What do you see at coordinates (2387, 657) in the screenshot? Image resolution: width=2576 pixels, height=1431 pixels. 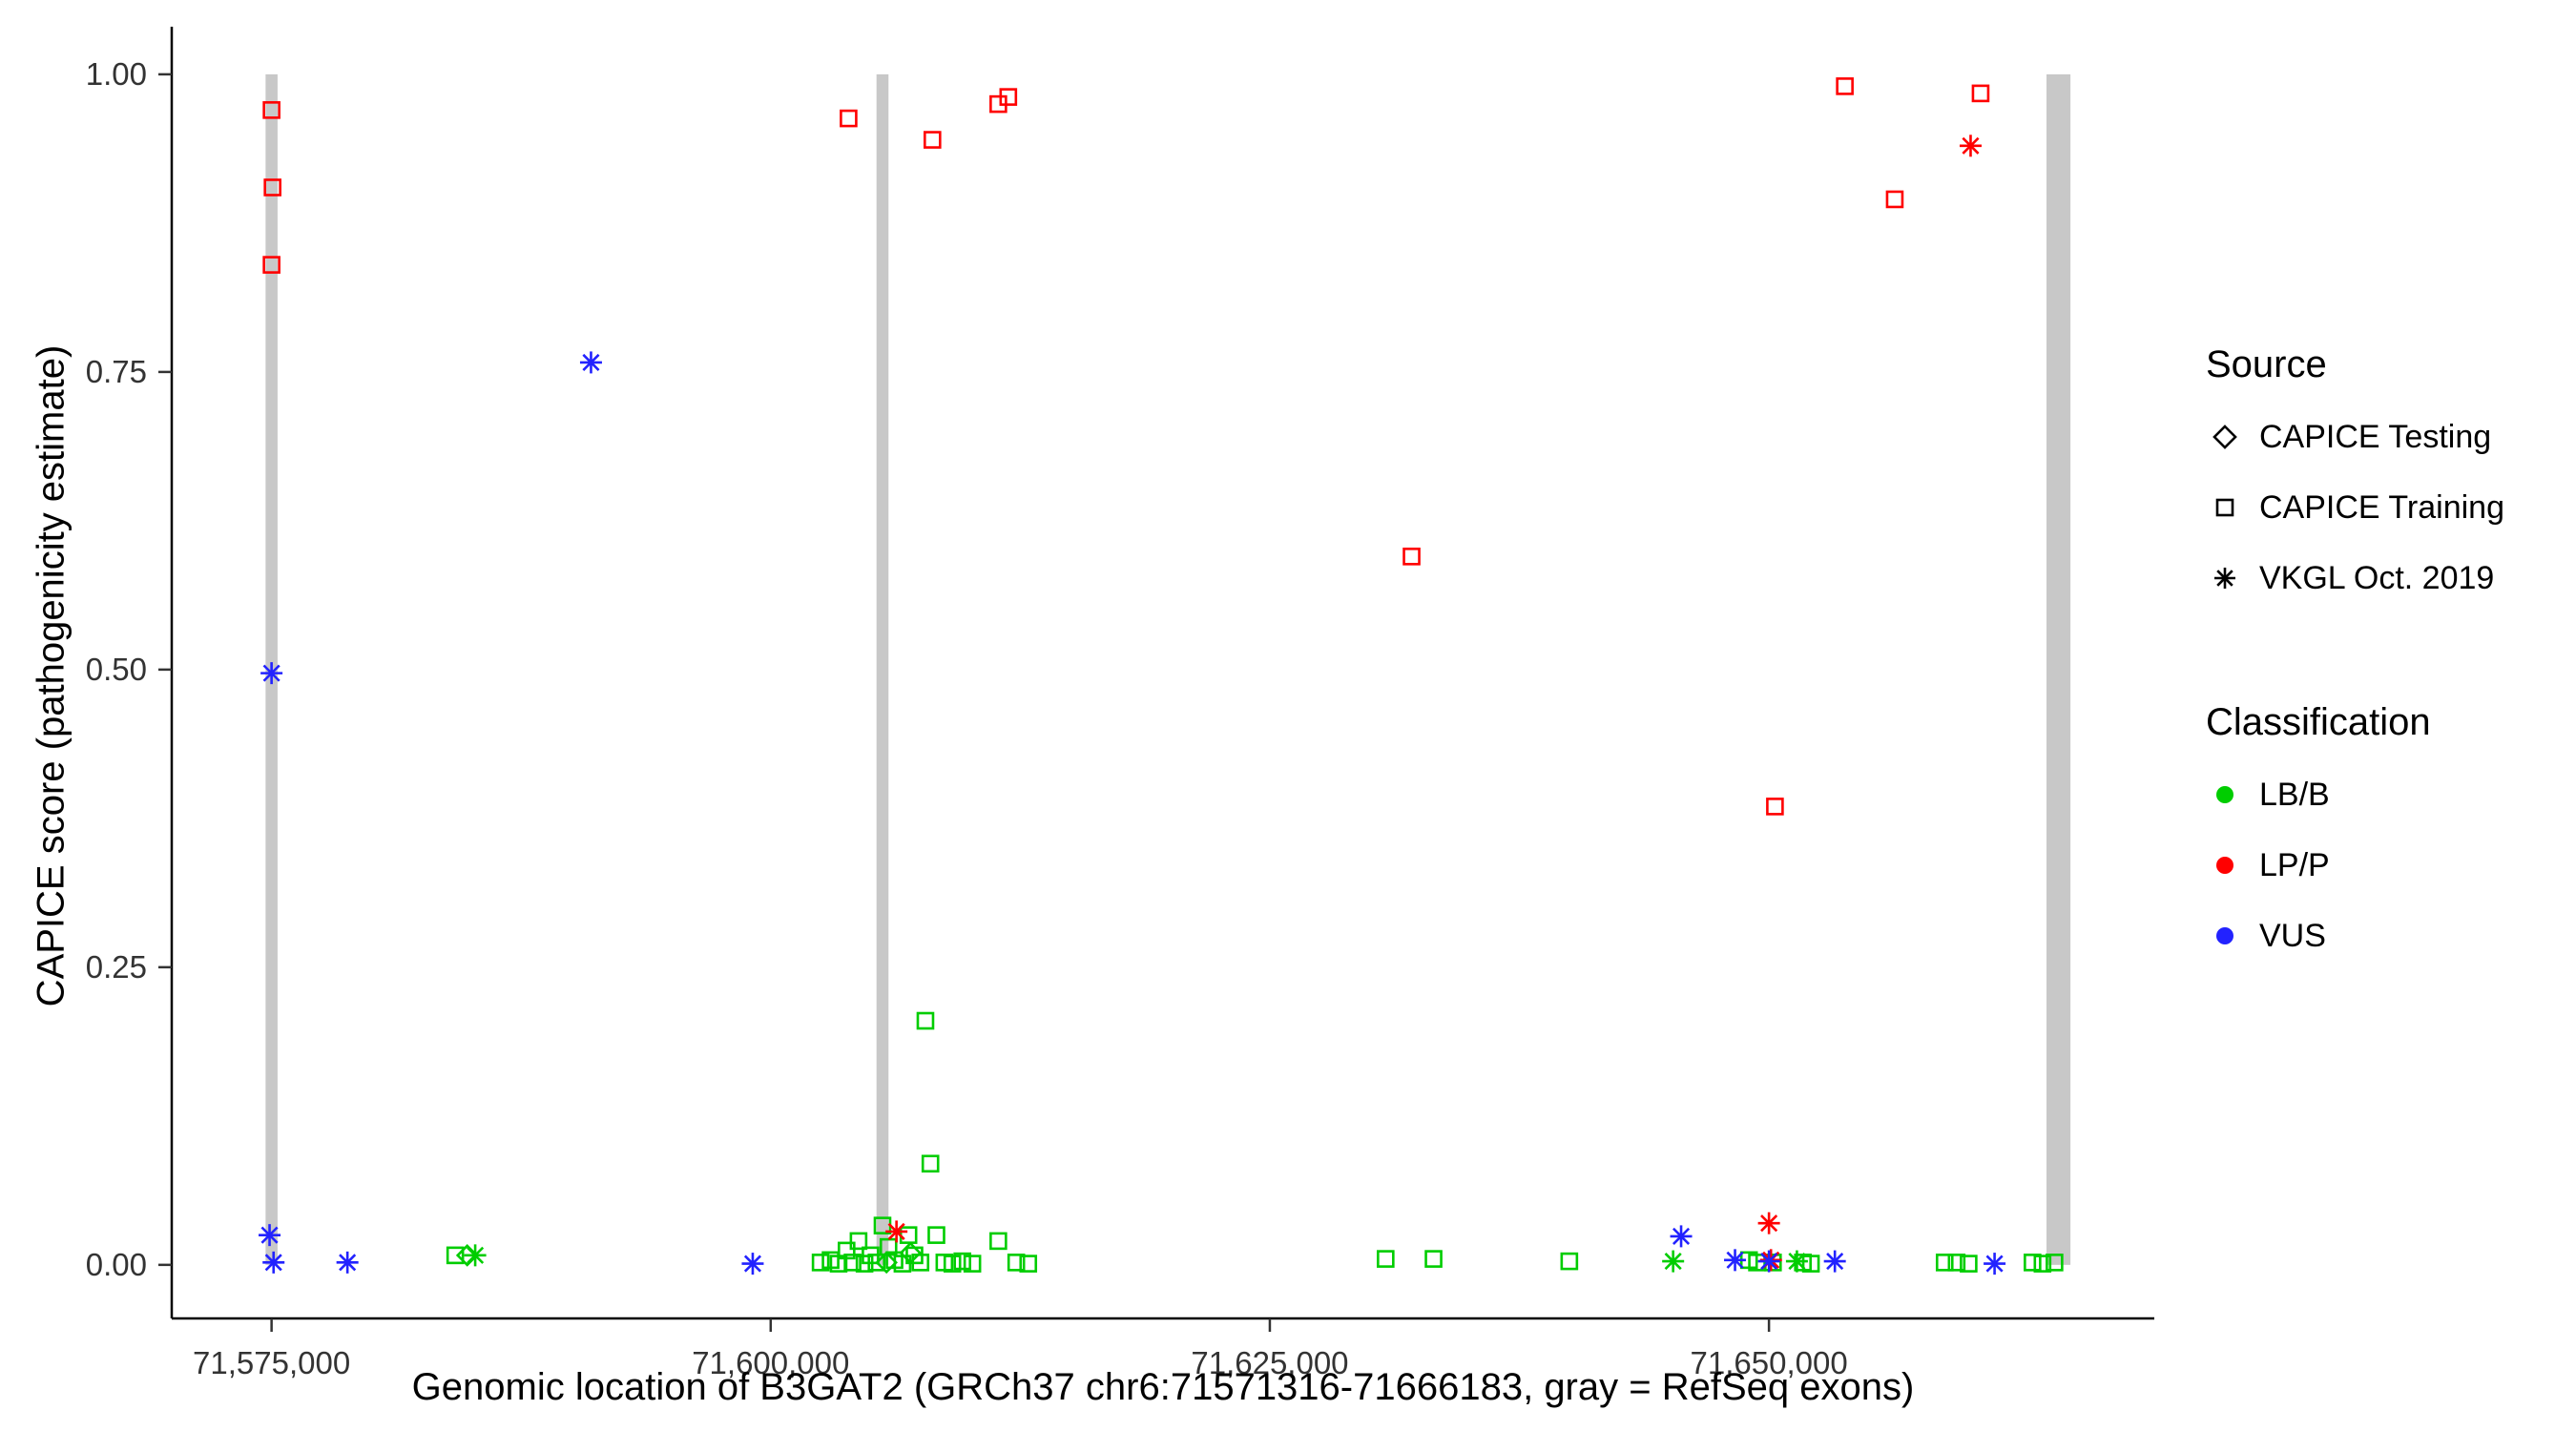 I see `legend: Source CAPICE Testing CAPICE Training` at bounding box center [2387, 657].